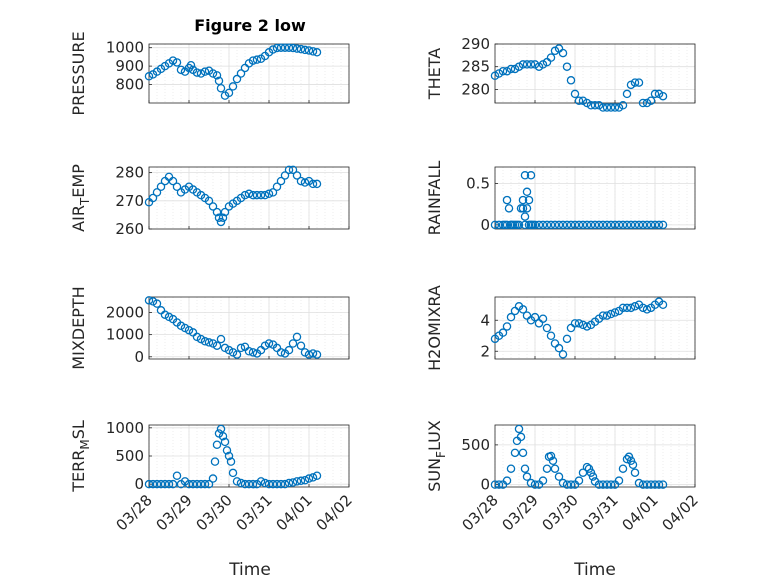  I want to click on y-tick-label: 2000, so click(125, 313).